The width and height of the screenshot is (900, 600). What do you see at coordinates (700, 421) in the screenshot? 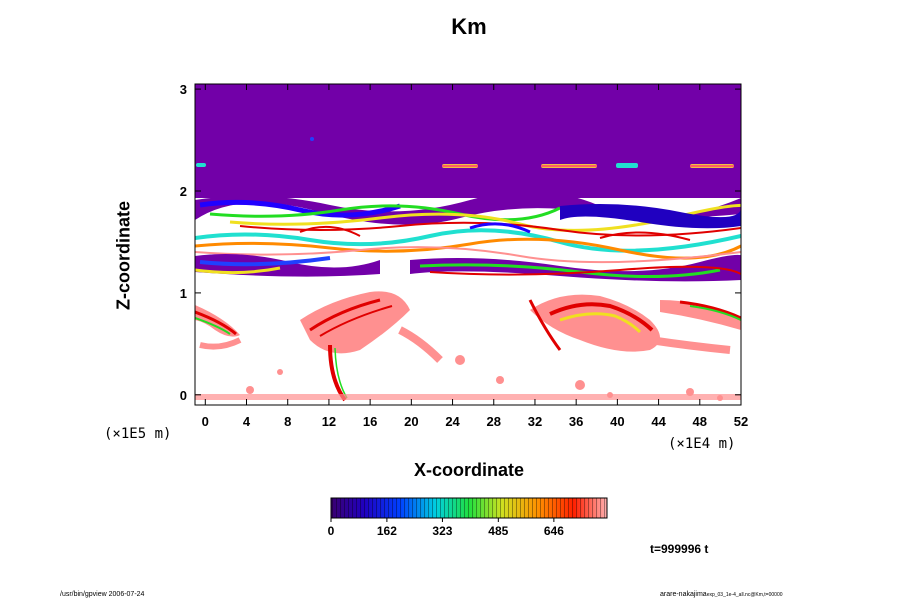
I see `x-tick-label: 48` at bounding box center [700, 421].